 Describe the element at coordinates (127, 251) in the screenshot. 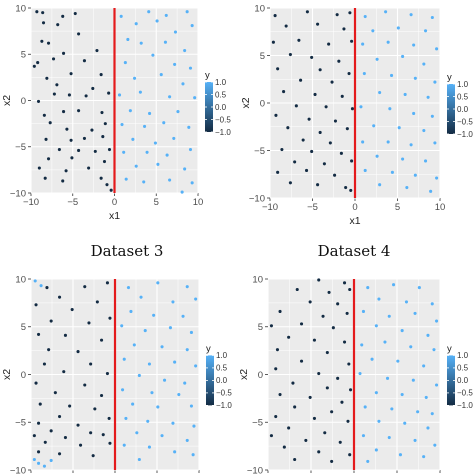

I see `panel-title-dataset-3: Dataset 3` at that location.